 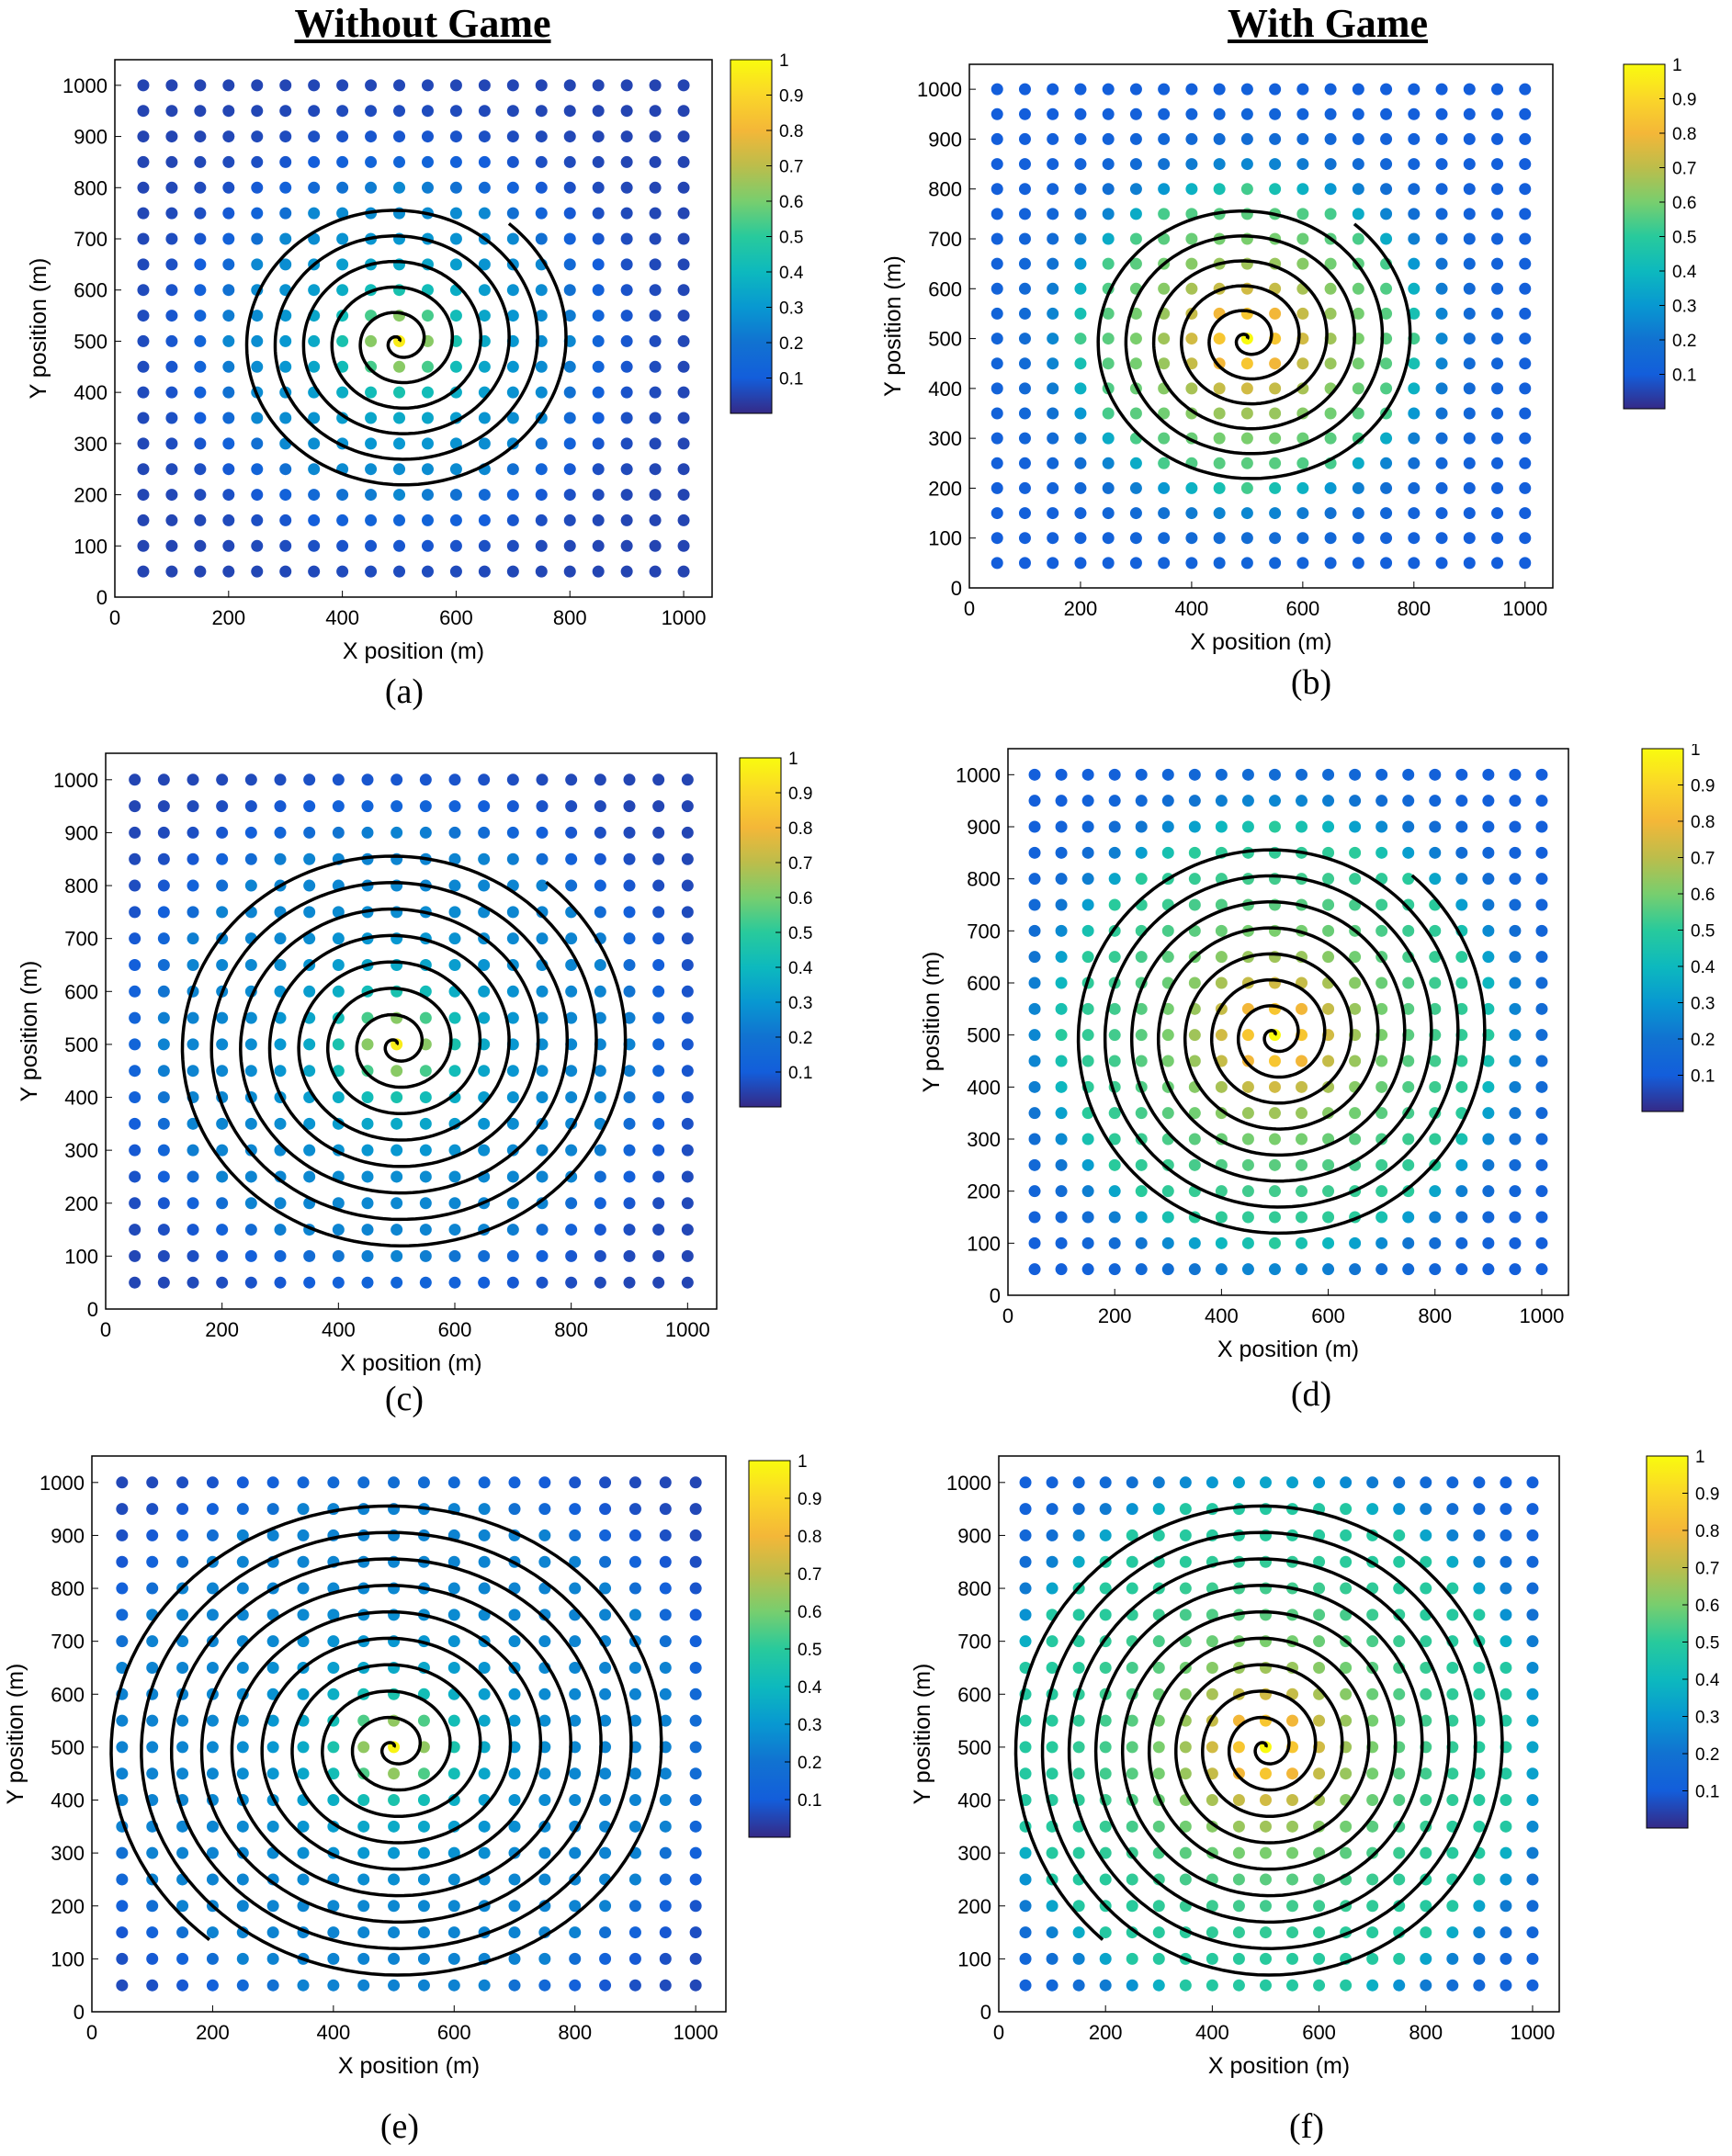 What do you see at coordinates (1258, 1740) in the screenshot?
I see `spiral-line` at bounding box center [1258, 1740].